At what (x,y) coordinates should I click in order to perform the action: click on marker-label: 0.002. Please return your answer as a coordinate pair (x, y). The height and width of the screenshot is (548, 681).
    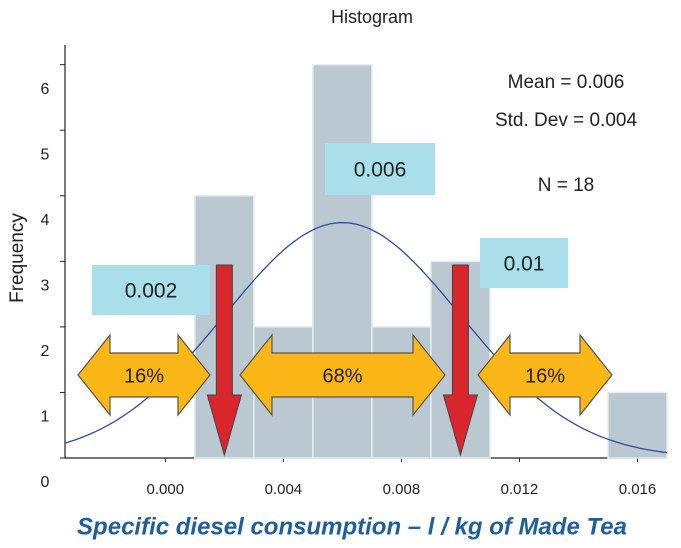
    Looking at the image, I should click on (151, 291).